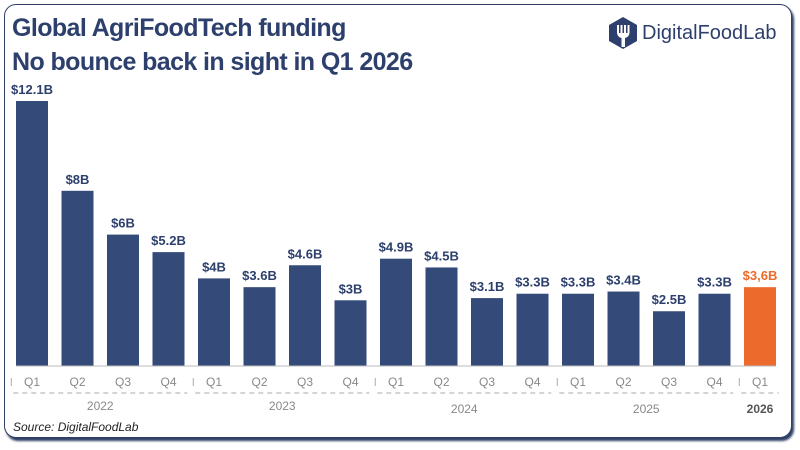 Image resolution: width=800 pixels, height=450 pixels. I want to click on data-label: $3B, so click(351, 288).